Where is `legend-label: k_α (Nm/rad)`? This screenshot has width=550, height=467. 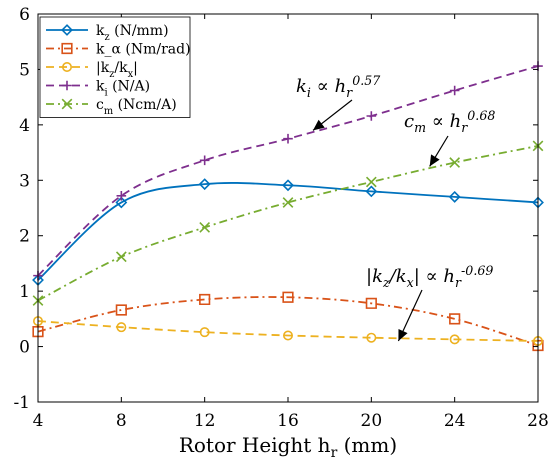 legend-label: k_α (Nm/rad) is located at coordinates (143, 50).